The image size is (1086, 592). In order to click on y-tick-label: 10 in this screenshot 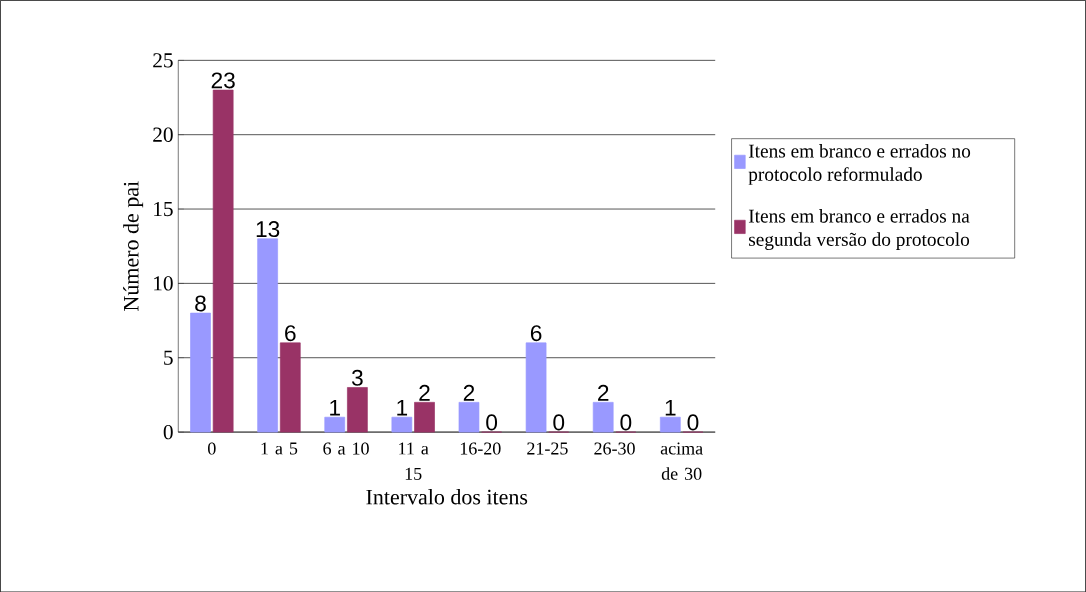, I will do `click(163, 283)`.